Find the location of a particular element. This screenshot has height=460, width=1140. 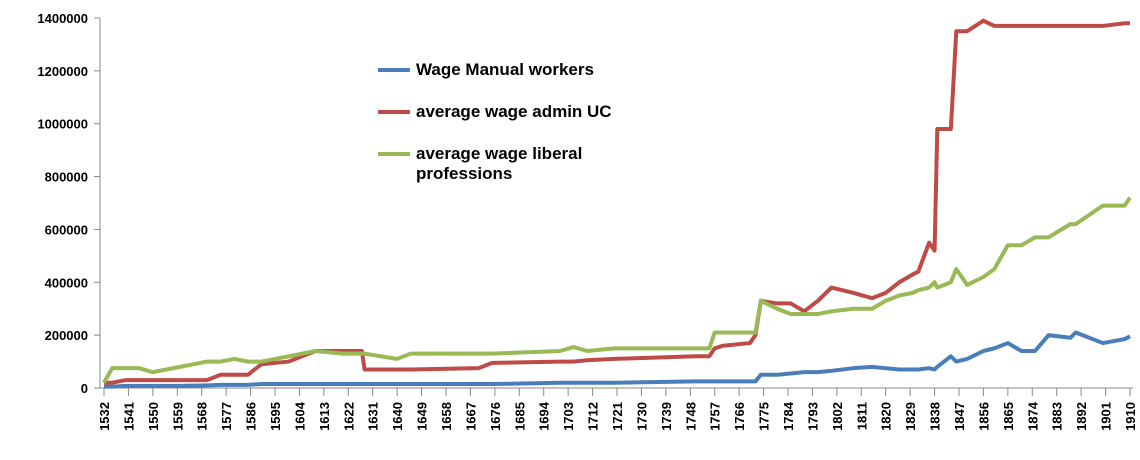

legend-label: average wage liberal professions is located at coordinates (499, 163).